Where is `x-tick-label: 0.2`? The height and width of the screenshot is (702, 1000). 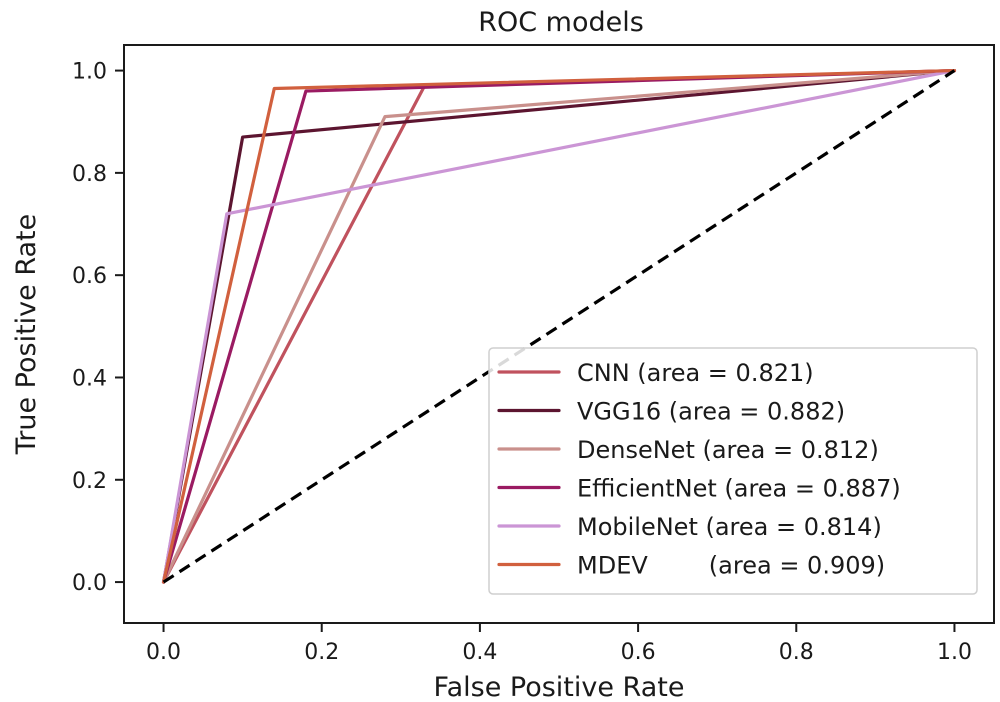
x-tick-label: 0.2 is located at coordinates (321, 652).